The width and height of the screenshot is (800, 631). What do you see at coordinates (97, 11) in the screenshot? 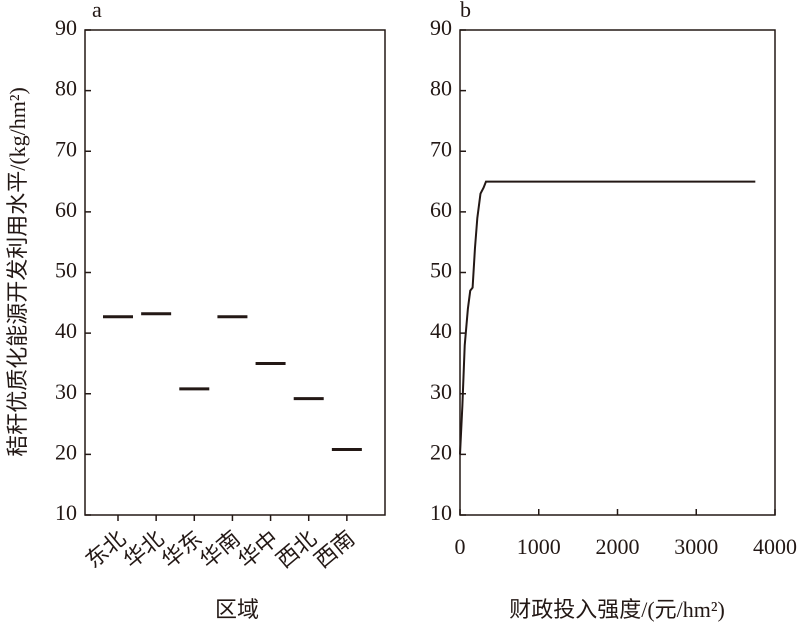
I see `panel-label: a` at bounding box center [97, 11].